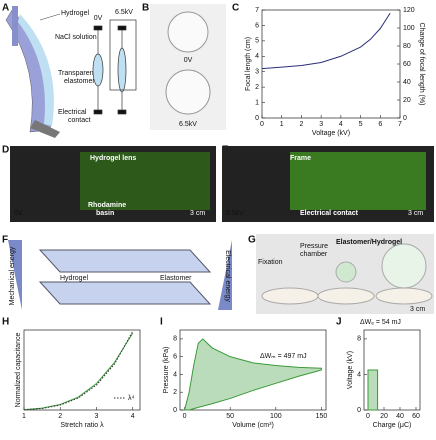  I want to click on x-tick-label: 60, so click(416, 416).